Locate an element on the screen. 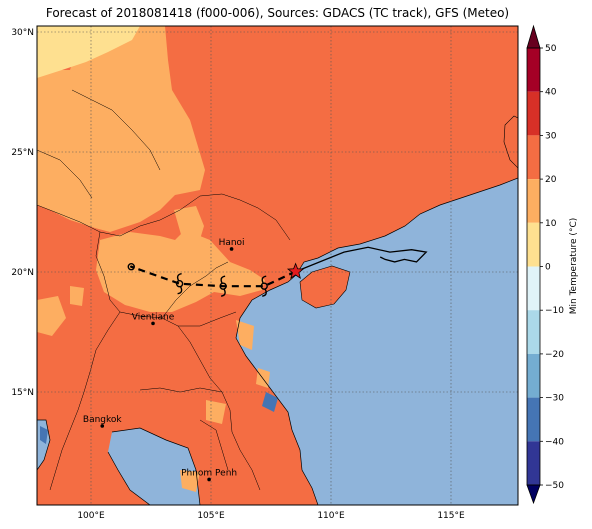 The image size is (592, 529). forecast-track-line is located at coordinates (213, 276).